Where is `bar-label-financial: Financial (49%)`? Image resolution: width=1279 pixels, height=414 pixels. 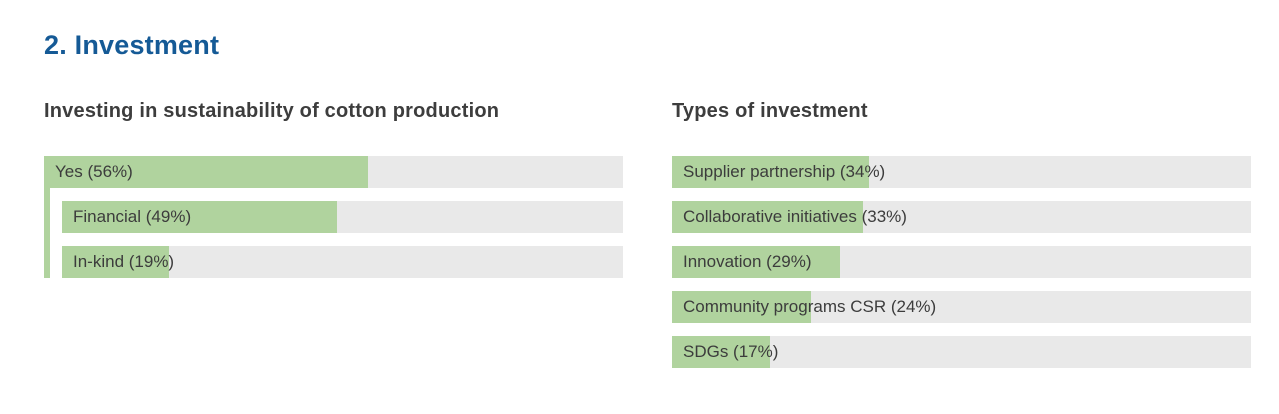
bar-label-financial: Financial (49%) is located at coordinates (132, 216).